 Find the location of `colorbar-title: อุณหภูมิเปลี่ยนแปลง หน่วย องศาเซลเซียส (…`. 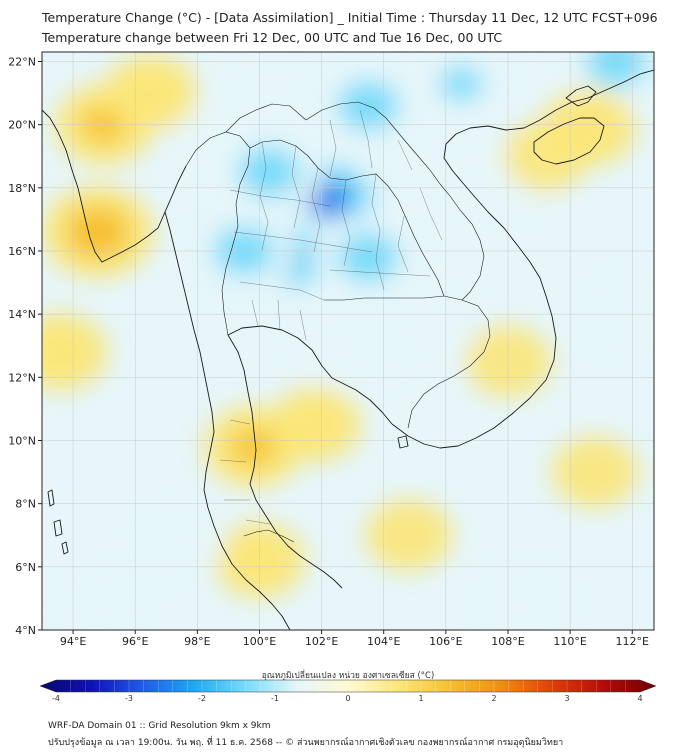

colorbar-title: อุณหภูมิเปลี่ยนแปลง หน่วย องศาเซลเซียส (… is located at coordinates (348, 675).